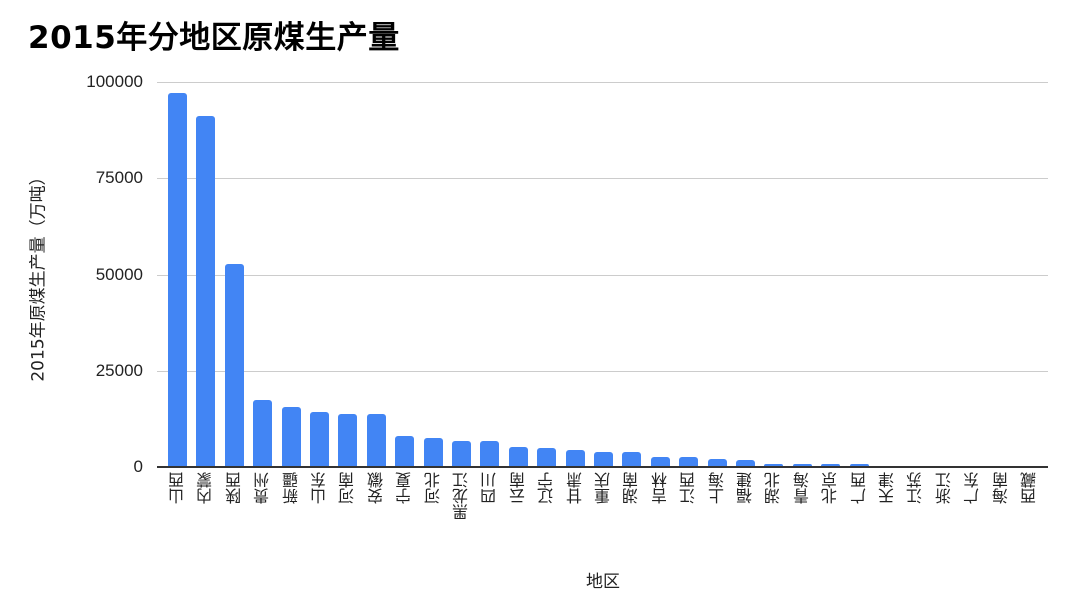  I want to click on x-tick-label: 云南, so click(518, 488).